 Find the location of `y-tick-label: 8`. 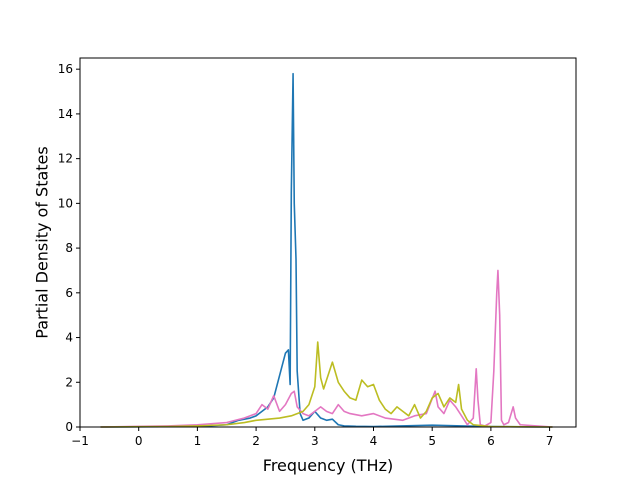

y-tick-label: 8 is located at coordinates (69, 248).